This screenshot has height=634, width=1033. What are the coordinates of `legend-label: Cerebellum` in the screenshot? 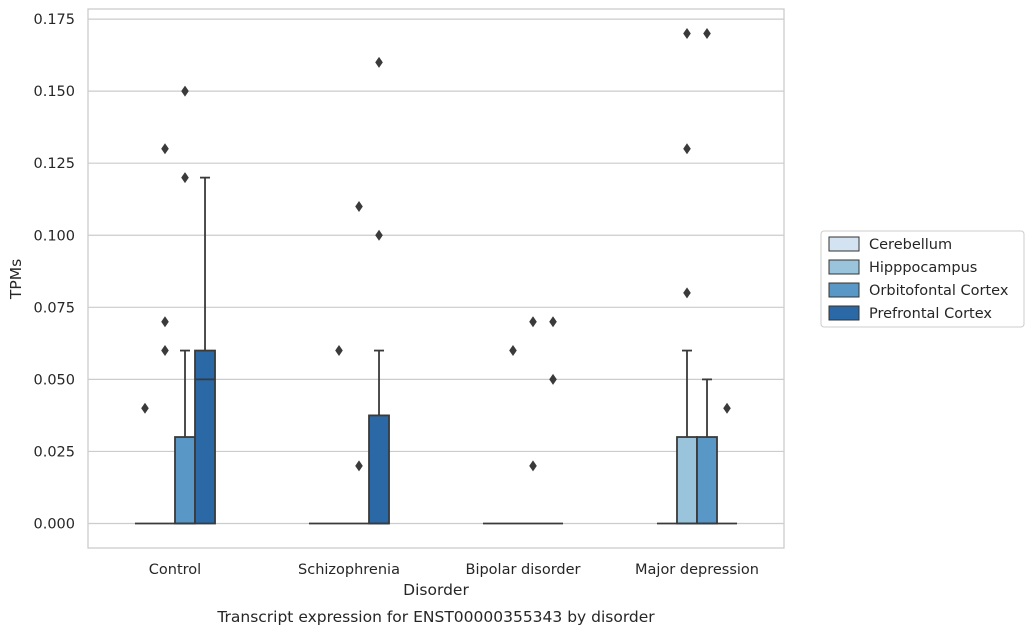 It's located at (910, 245).